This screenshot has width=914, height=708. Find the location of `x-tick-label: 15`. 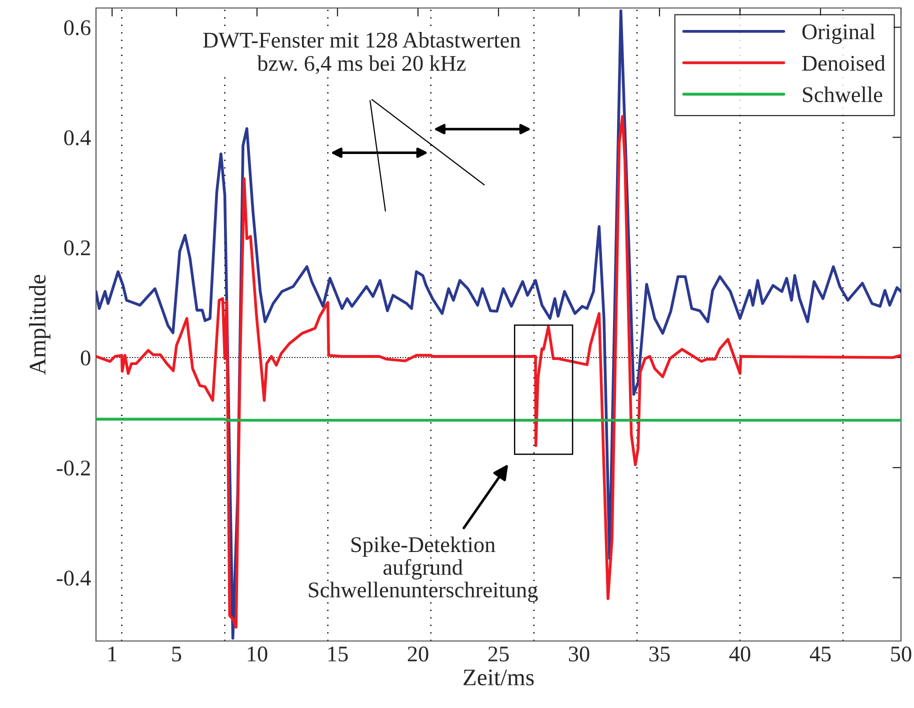

x-tick-label: 15 is located at coordinates (338, 654).